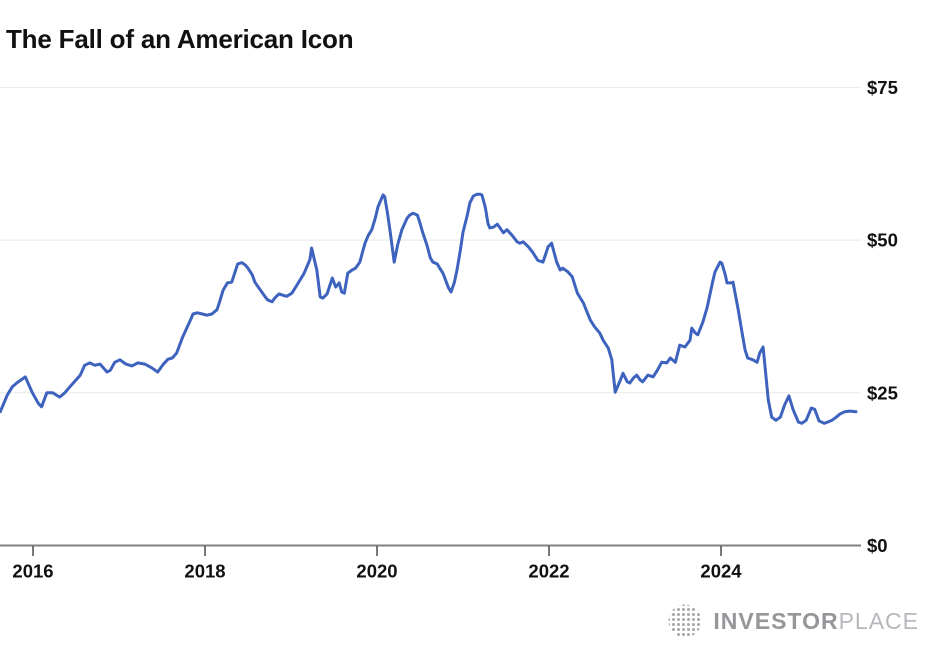 The image size is (935, 647). Describe the element at coordinates (204, 571) in the screenshot. I see `x-tick-label: 2018` at that location.